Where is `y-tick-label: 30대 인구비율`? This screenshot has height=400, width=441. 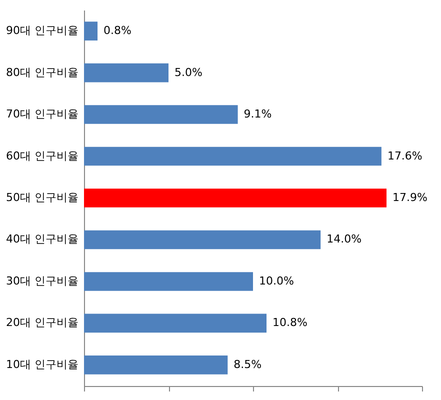 y-tick-label: 30대 인구비율 is located at coordinates (42, 281).